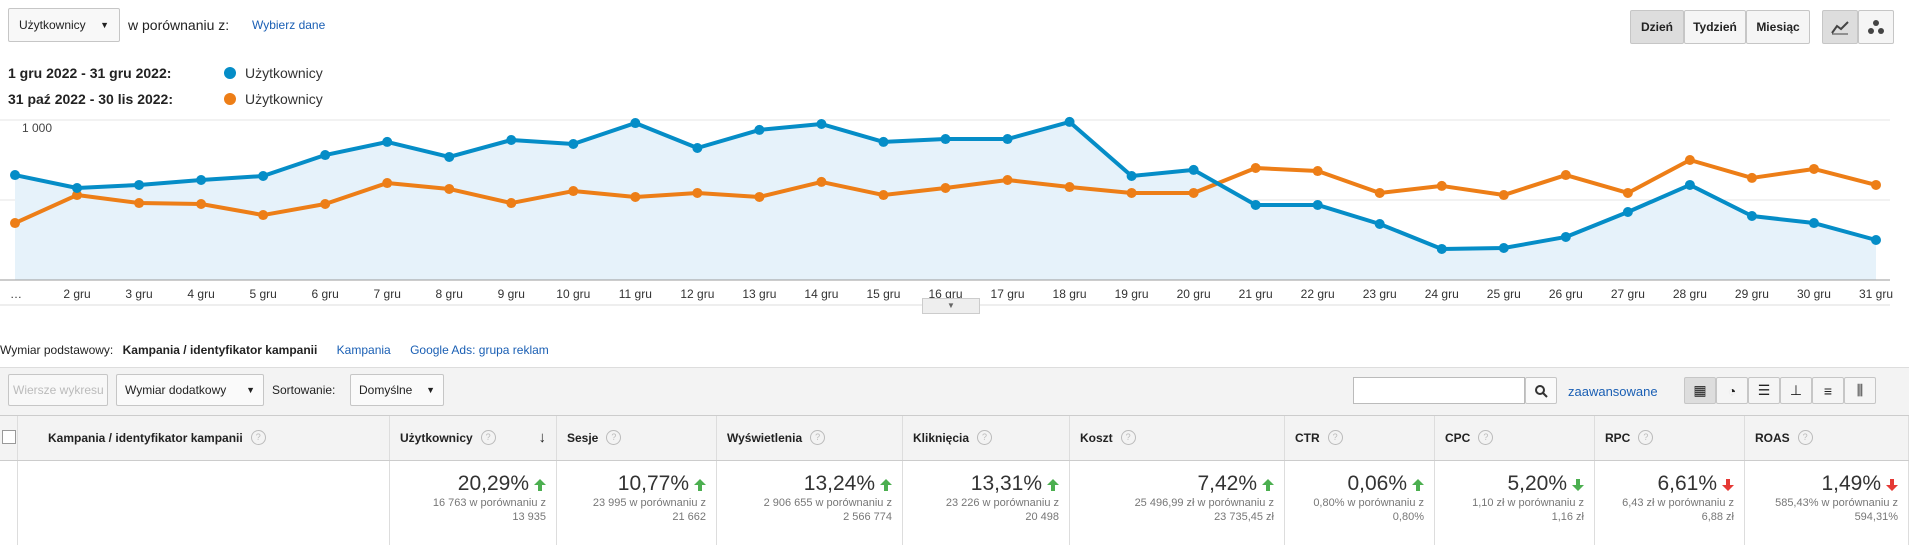 The width and height of the screenshot is (1909, 547). Describe the element at coordinates (324, 294) in the screenshot. I see `x-tick-label: 6 gru` at that location.